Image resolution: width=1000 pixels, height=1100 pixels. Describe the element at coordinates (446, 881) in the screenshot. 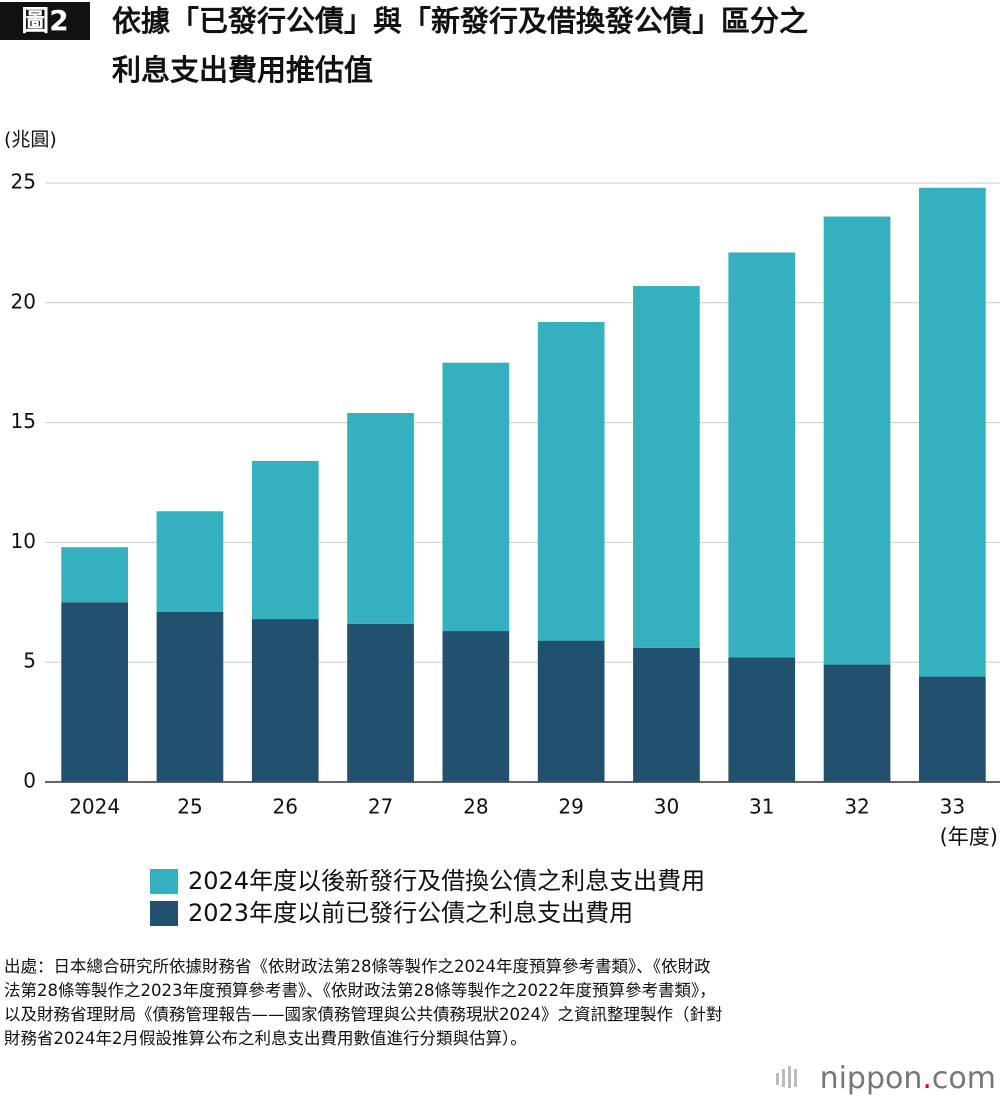

I see `legend-label: 2024年度以後新發行及借換公債之利息支出費用` at that location.